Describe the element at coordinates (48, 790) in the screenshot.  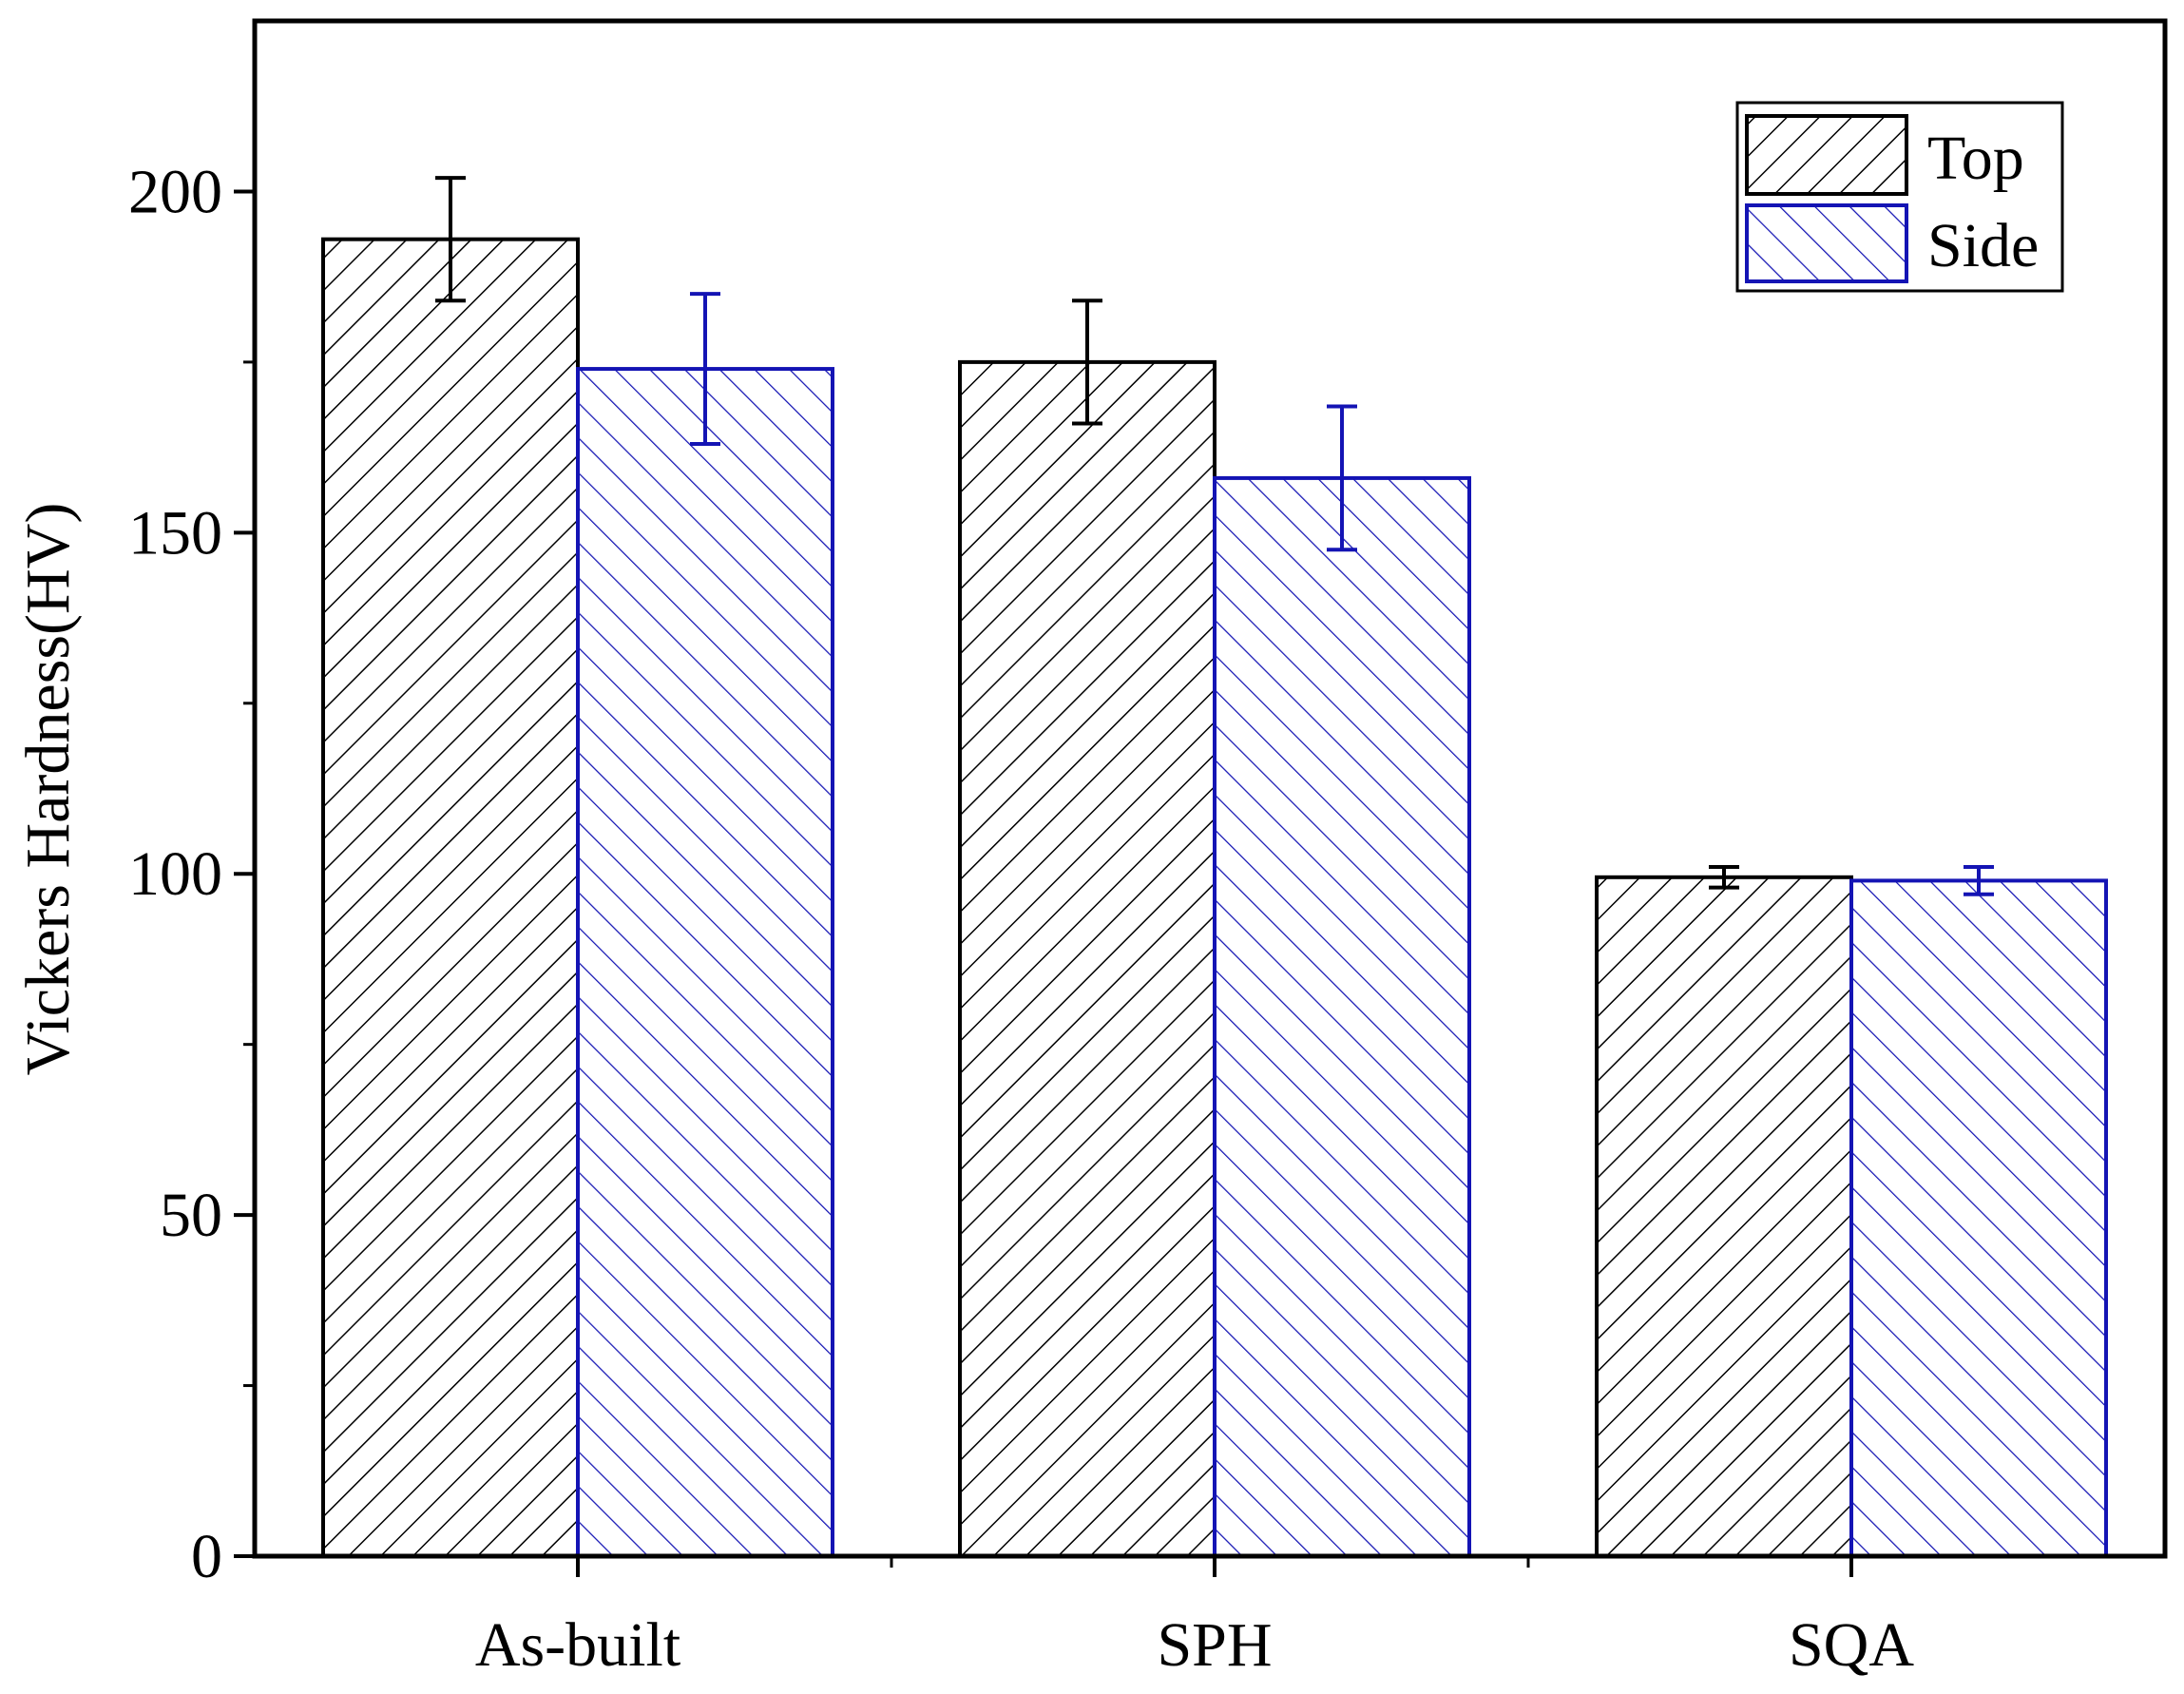
I see `y-axis-title: Vickers Hardness(HV)` at that location.